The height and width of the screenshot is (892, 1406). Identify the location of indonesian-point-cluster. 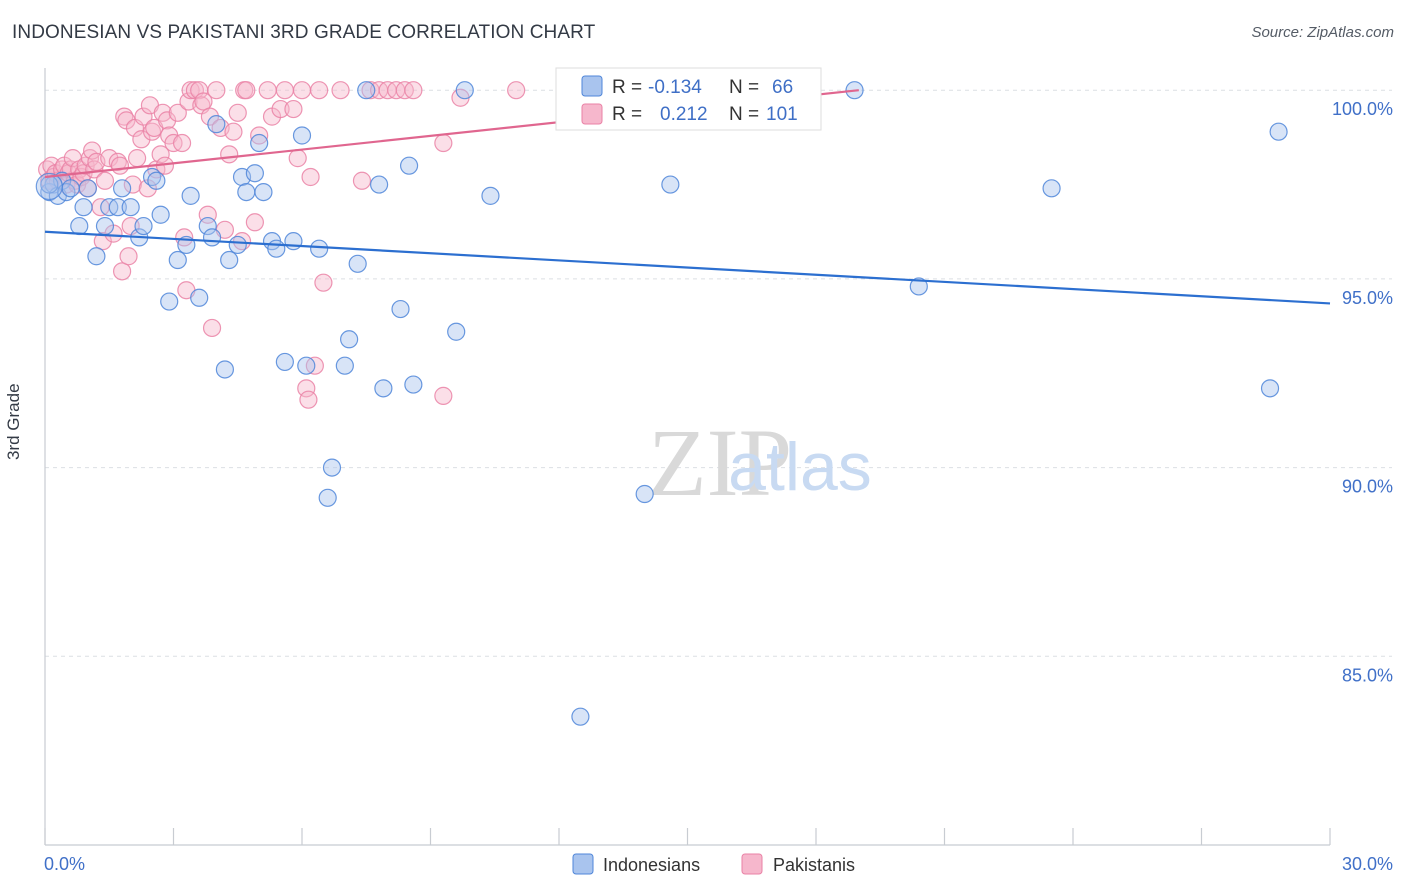
(49, 186).